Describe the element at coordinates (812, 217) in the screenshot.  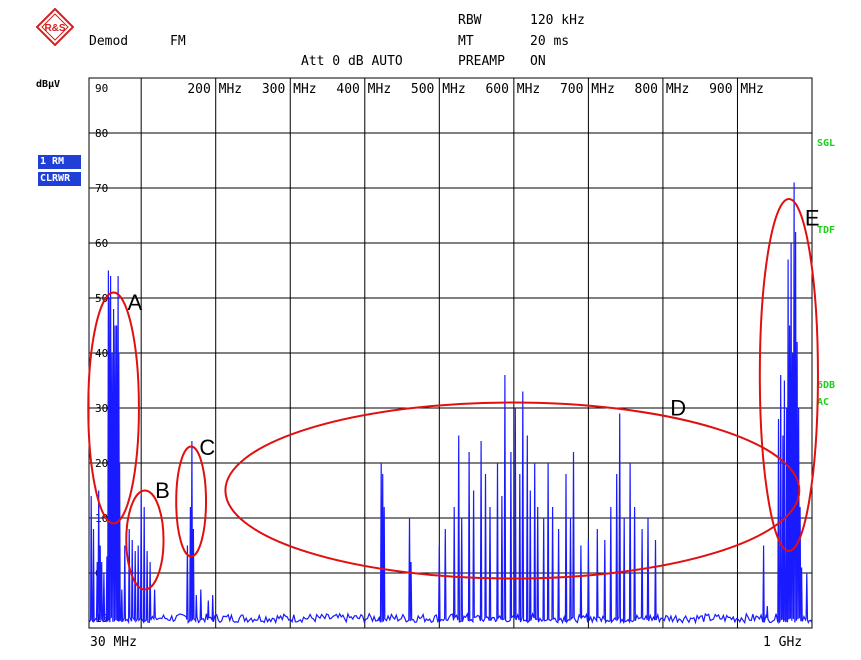
I see `annotation-label-e: E` at that location.